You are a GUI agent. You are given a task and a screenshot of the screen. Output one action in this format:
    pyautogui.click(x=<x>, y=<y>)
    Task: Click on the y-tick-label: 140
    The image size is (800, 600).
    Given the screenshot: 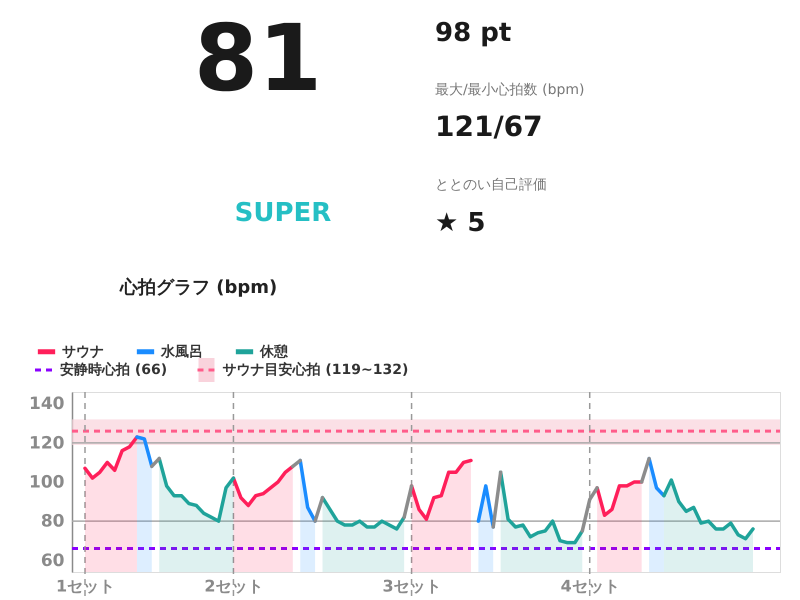 What is the action you would take?
    pyautogui.click(x=47, y=404)
    